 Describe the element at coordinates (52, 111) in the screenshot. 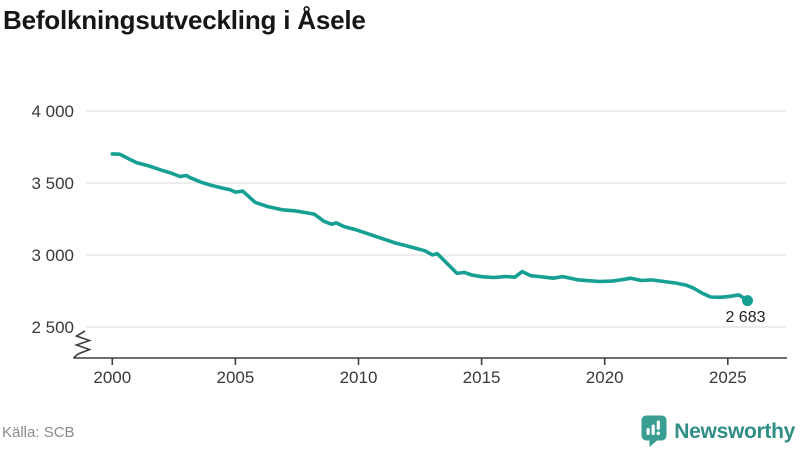

I see `y-tick-label: 4 000` at that location.